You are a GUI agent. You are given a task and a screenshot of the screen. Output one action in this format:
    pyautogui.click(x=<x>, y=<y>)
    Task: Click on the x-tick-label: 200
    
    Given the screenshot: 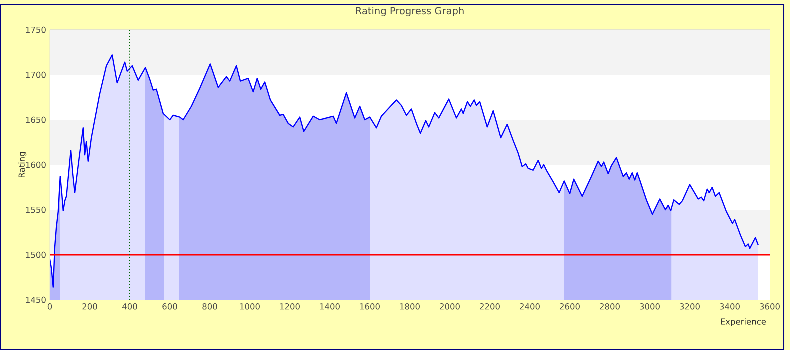 What is the action you would take?
    pyautogui.click(x=90, y=307)
    